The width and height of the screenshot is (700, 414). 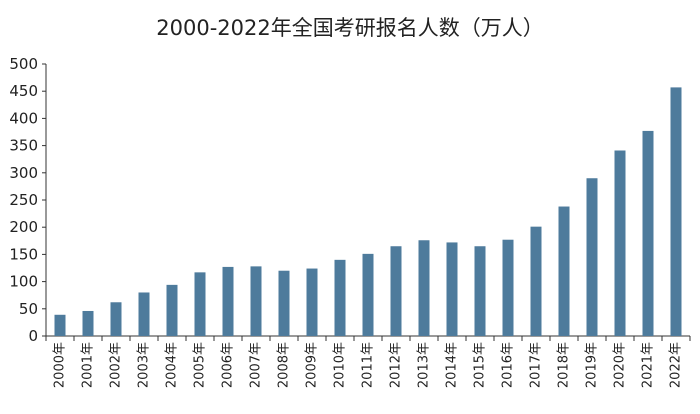 What do you see at coordinates (88, 365) in the screenshot?
I see `x-tick-label: 2001年` at bounding box center [88, 365].